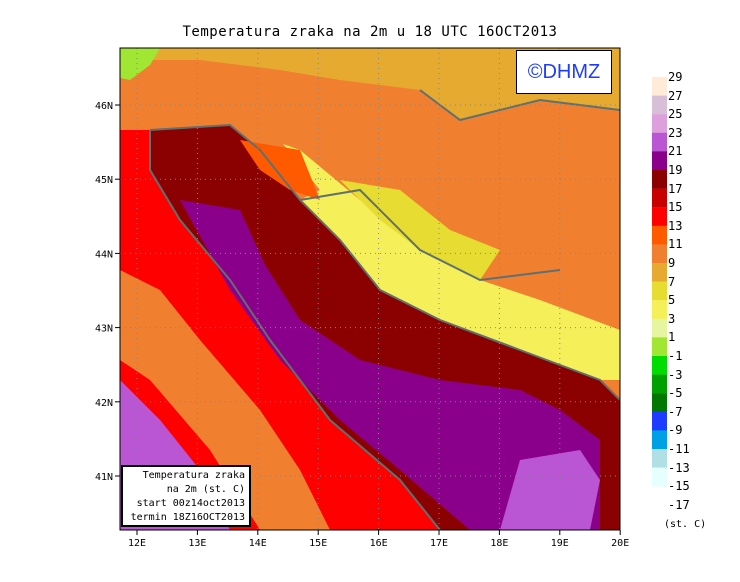 The height and width of the screenshot is (582, 740). I want to click on lat-tick-label: 42N, so click(104, 403).